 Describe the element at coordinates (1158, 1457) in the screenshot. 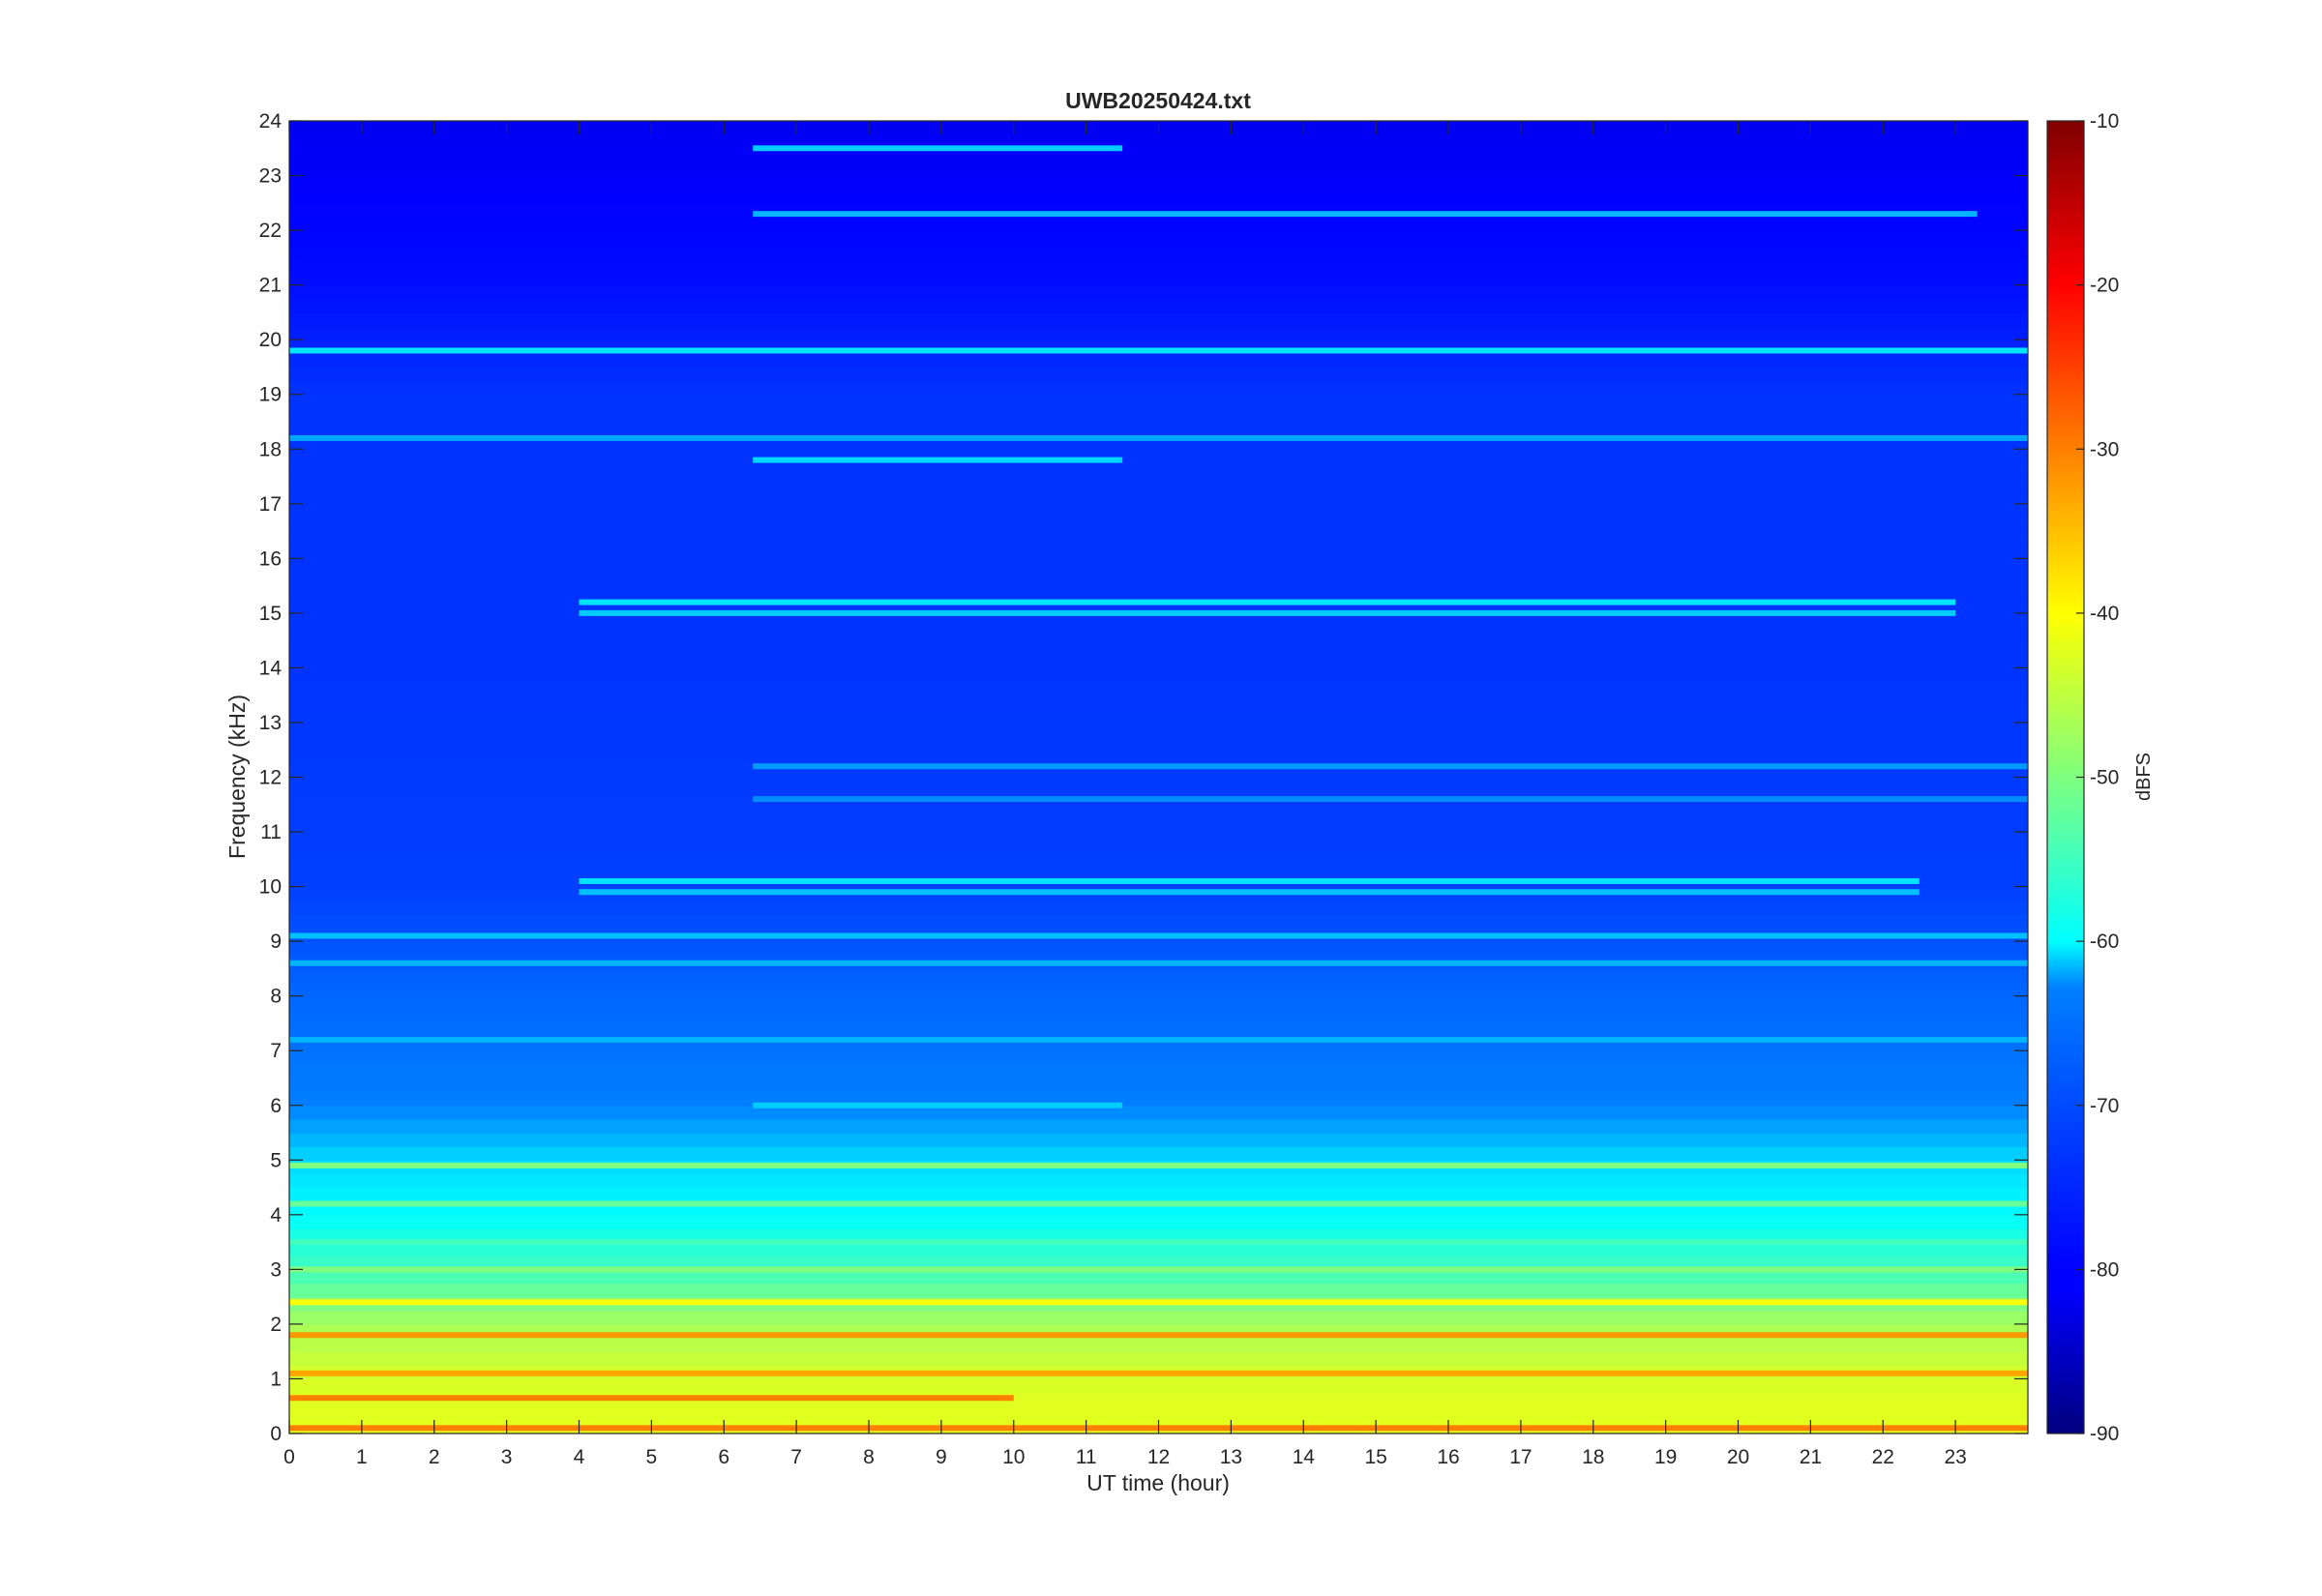

I see `x-tick-label: 12` at that location.